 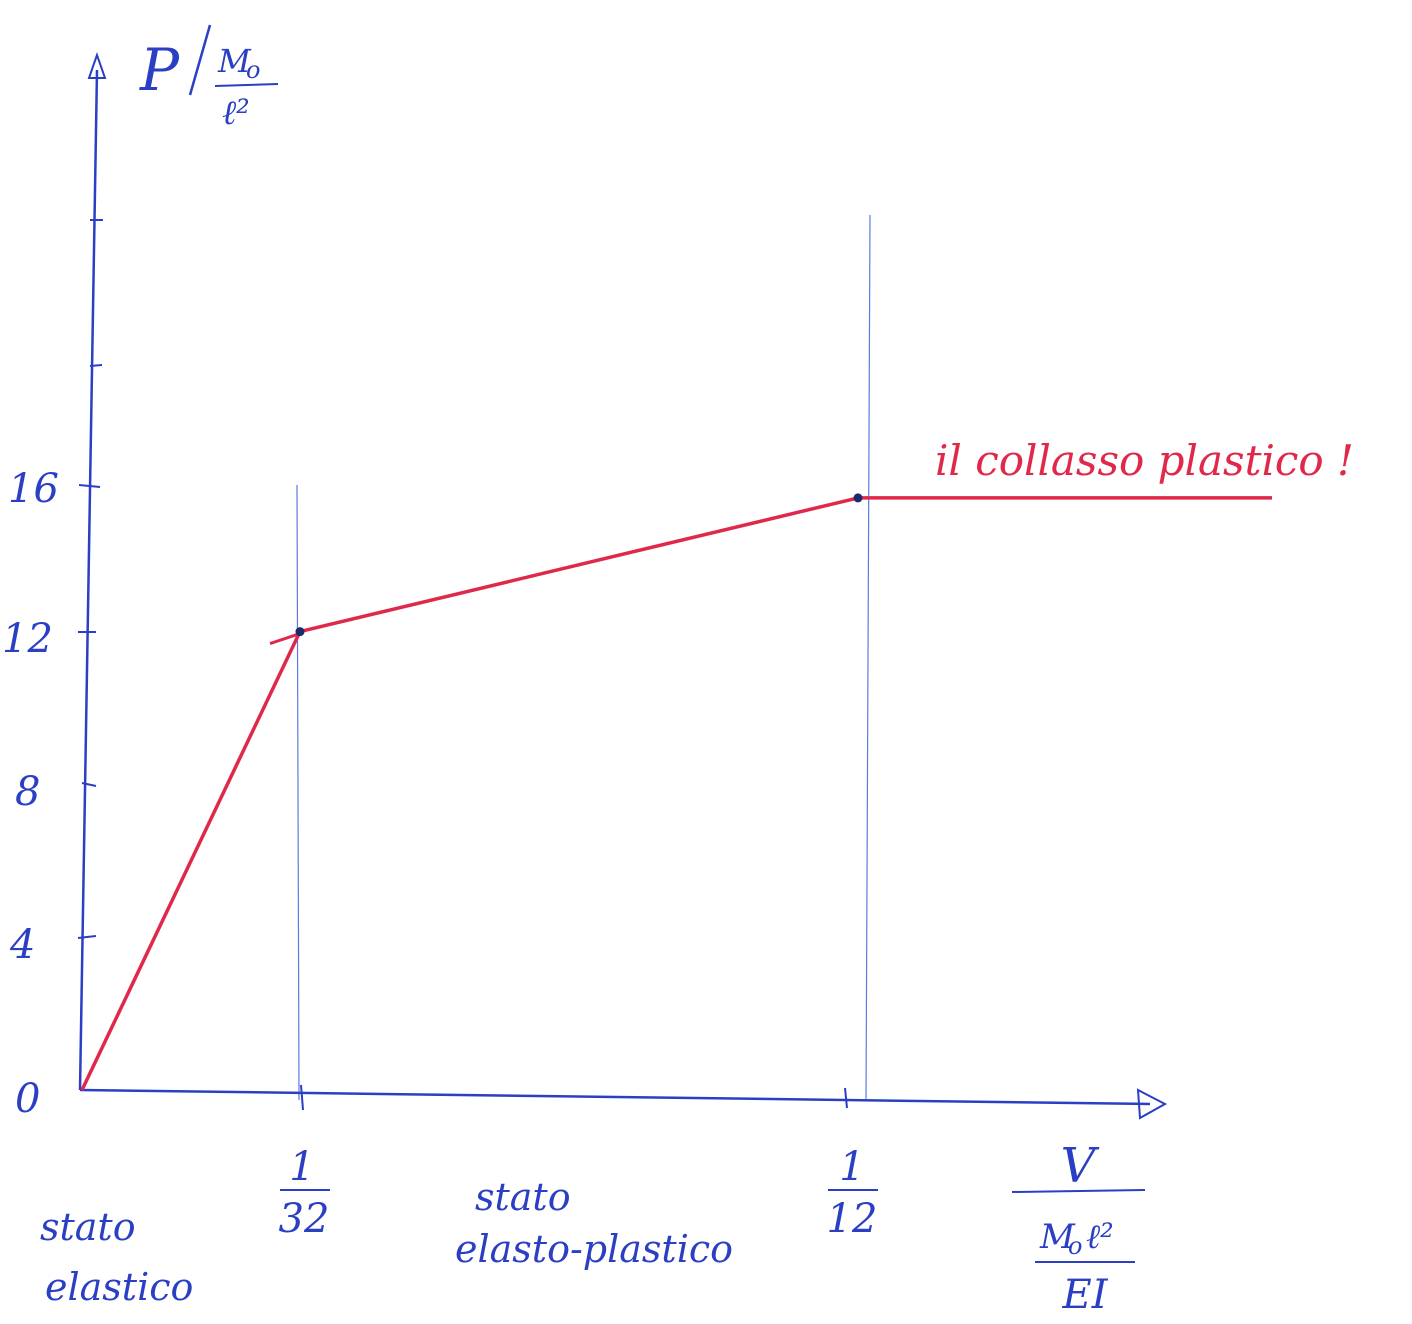 I want to click on x-tick-label-1-12-den: 12, so click(x=852, y=1219).